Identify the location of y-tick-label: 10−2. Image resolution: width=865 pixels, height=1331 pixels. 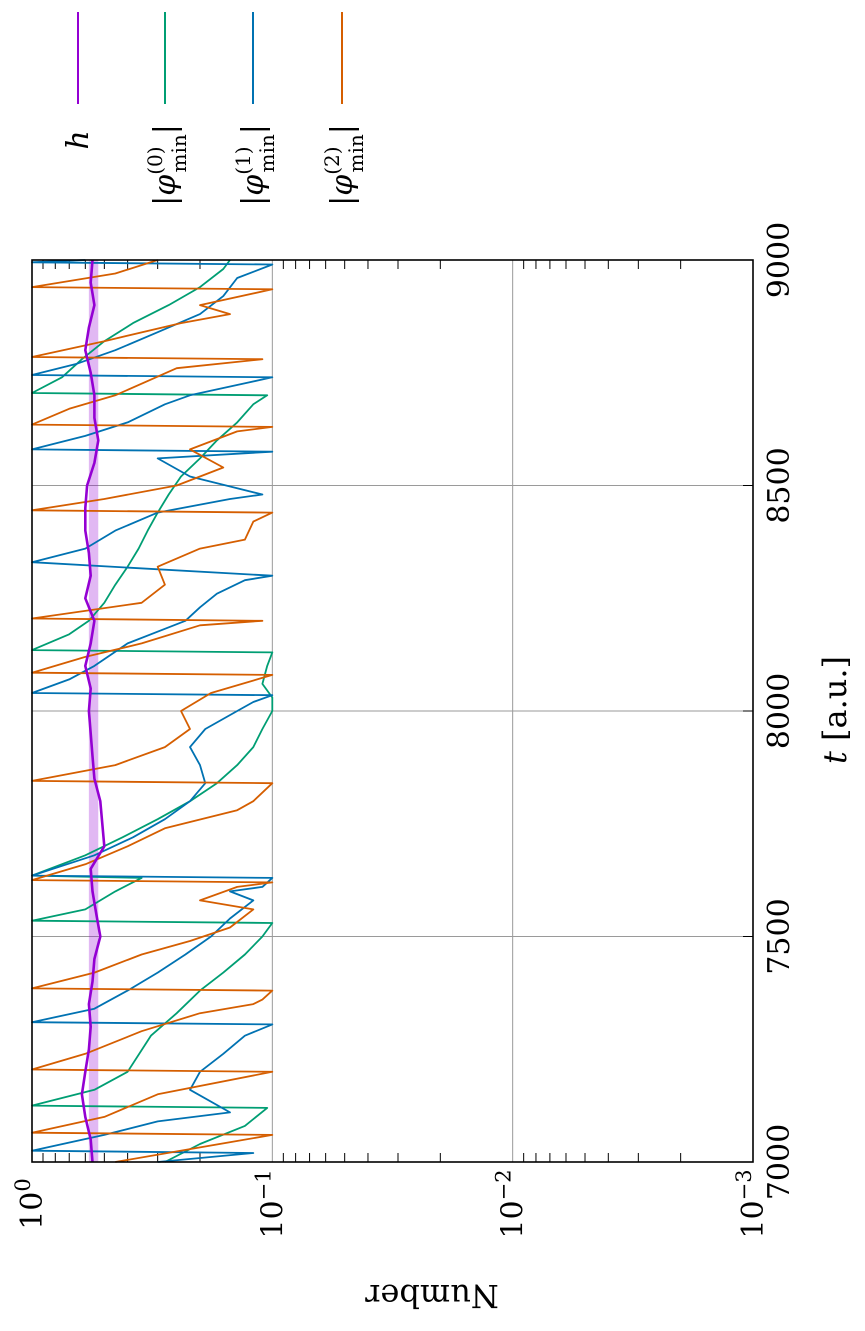
(511, 1203).